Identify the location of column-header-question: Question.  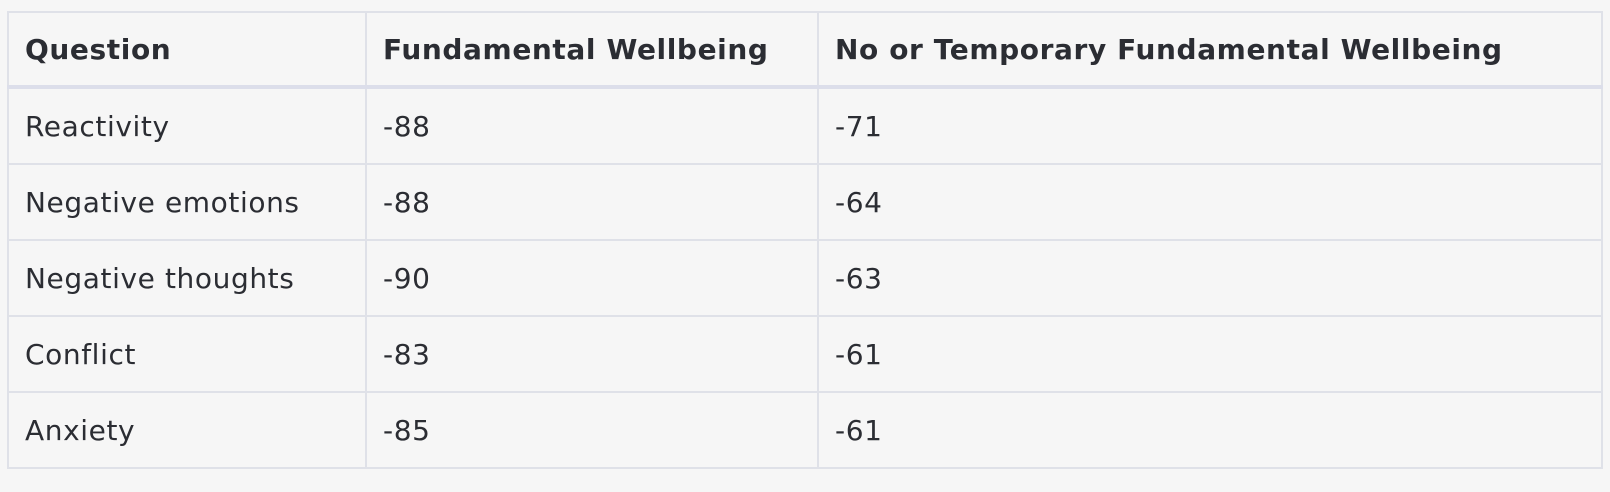
(187, 50).